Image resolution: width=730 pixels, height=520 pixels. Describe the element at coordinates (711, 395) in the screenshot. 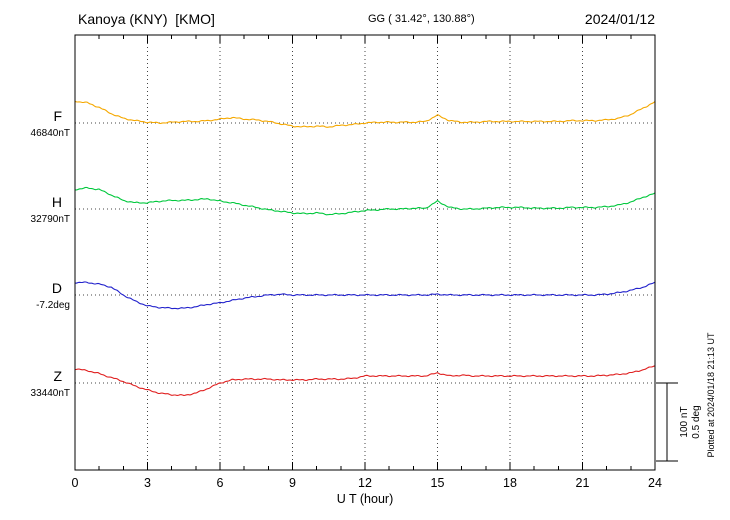

I see `plotted-at-note: Plotted at 2024/01/18 21:13 UT` at that location.